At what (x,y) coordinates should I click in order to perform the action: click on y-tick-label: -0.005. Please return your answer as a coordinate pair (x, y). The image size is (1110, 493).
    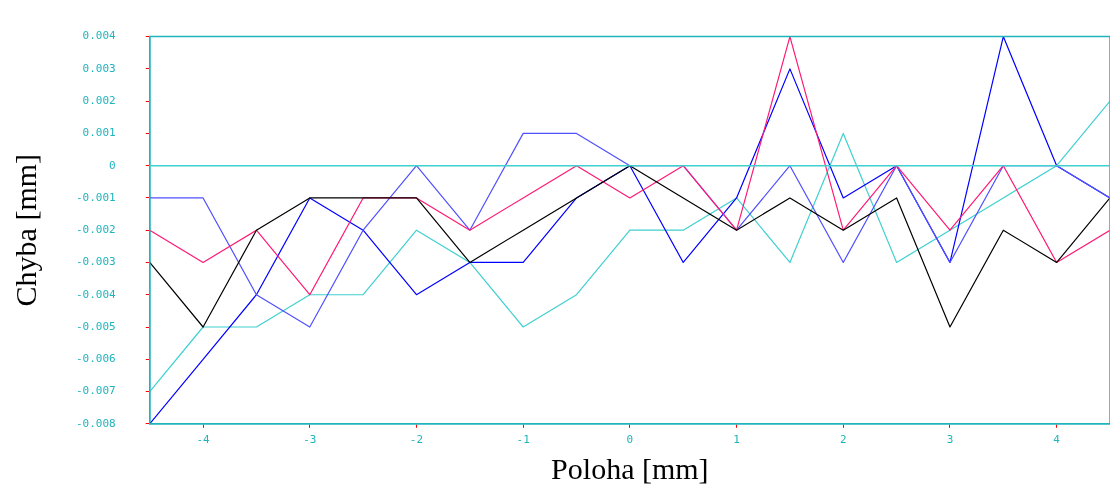
    Looking at the image, I should click on (95, 326).